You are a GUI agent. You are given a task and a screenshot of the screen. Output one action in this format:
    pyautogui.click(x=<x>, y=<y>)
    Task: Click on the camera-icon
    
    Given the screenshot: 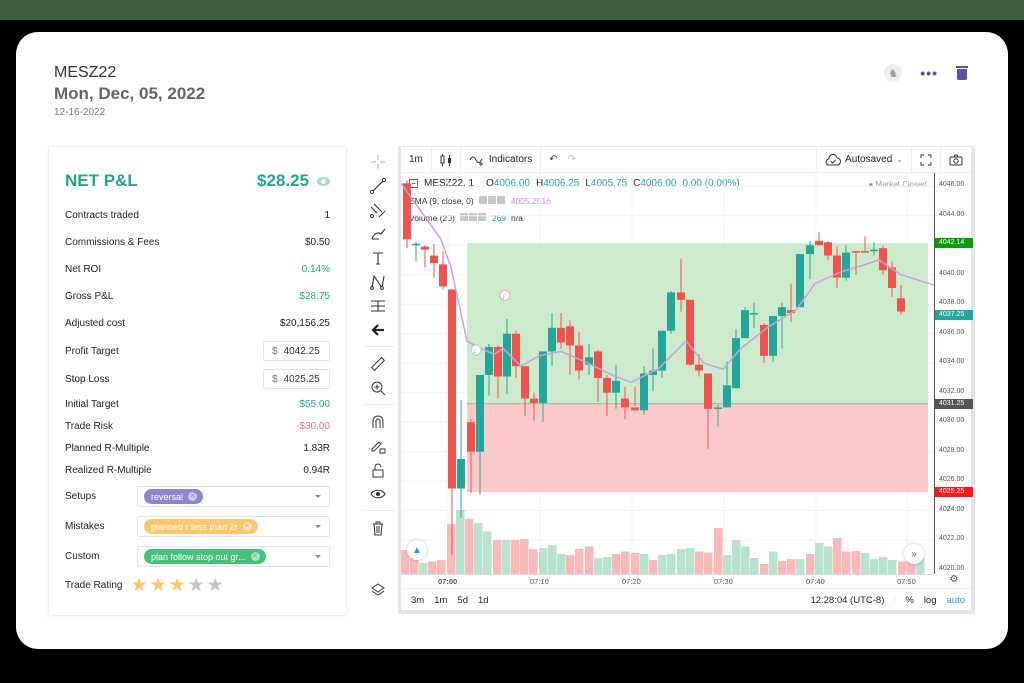 What is the action you would take?
    pyautogui.click(x=955, y=159)
    